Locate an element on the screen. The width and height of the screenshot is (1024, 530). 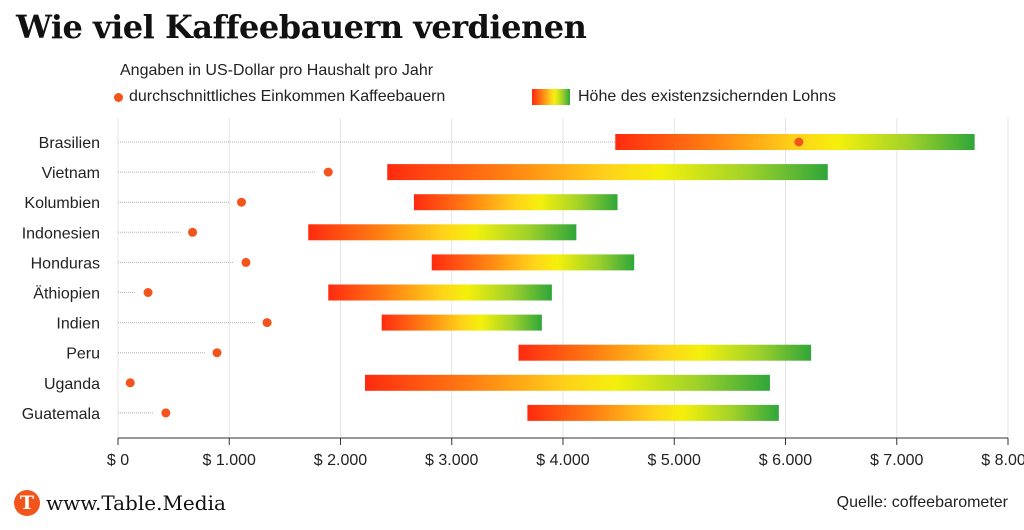
chart-row: Äthiopien is located at coordinates (292, 293).